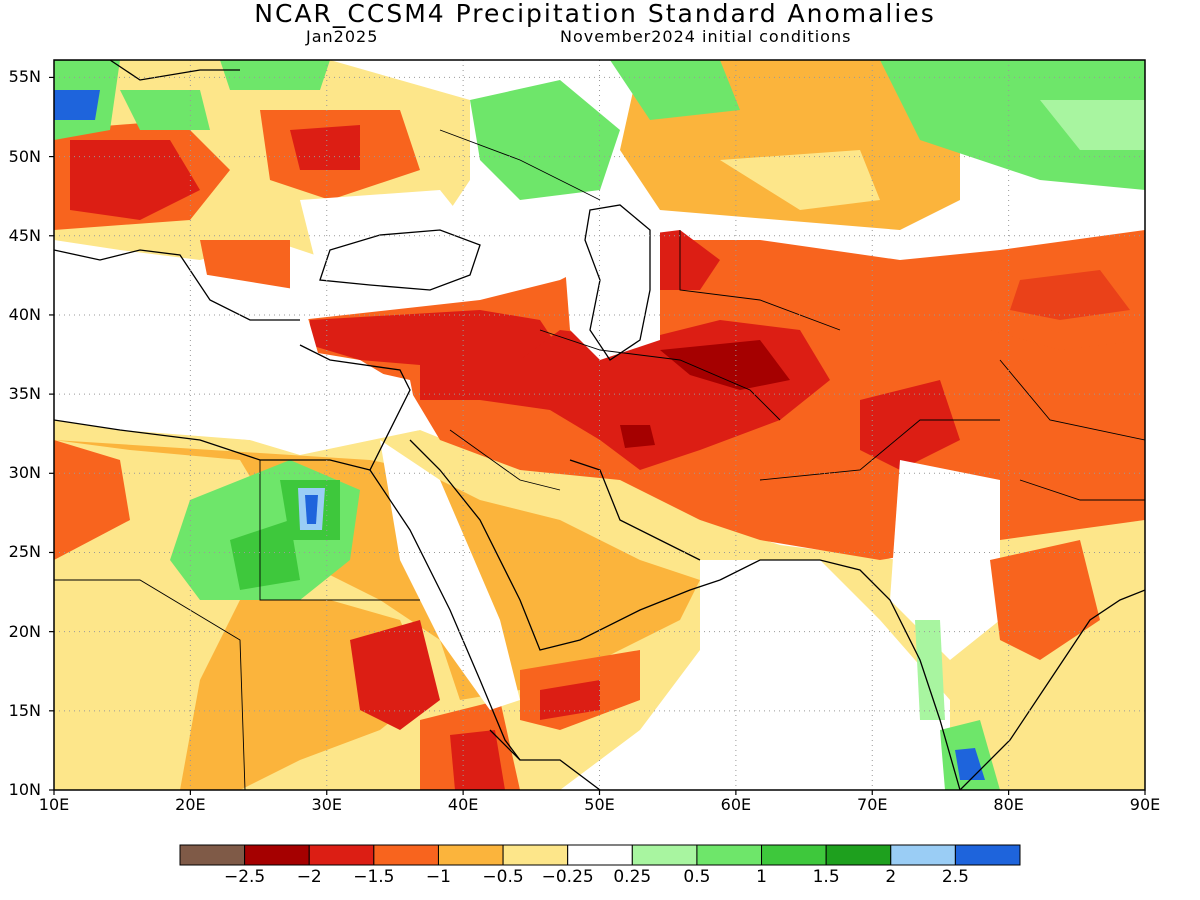 This screenshot has height=900, width=1200. What do you see at coordinates (24, 552) in the screenshot?
I see `lat-label: 25N` at bounding box center [24, 552].